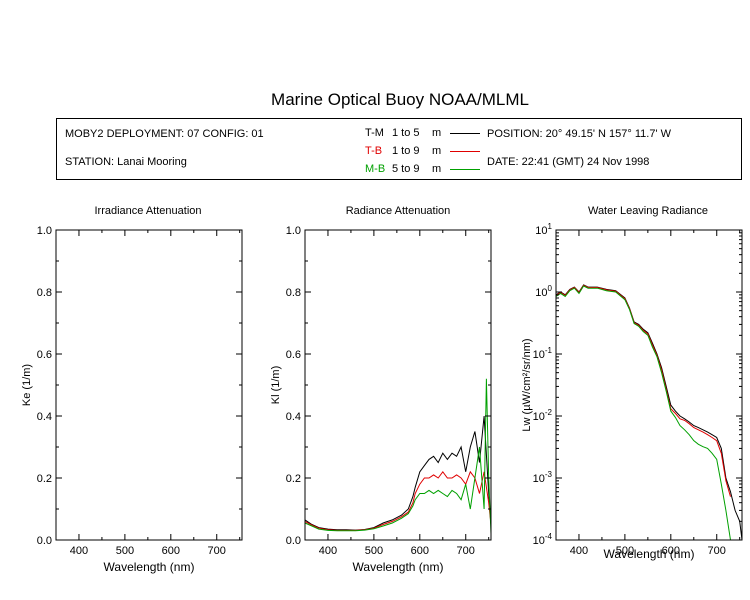  What do you see at coordinates (422, 133) in the screenshot?
I see `legend-item-t-m: T-M 1 to 5 m` at bounding box center [422, 133].